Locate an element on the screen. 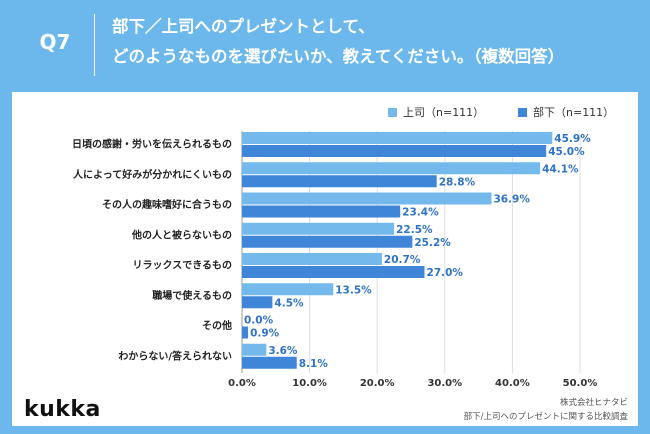 The width and height of the screenshot is (650, 434). data-label: 27.0% is located at coordinates (445, 273).